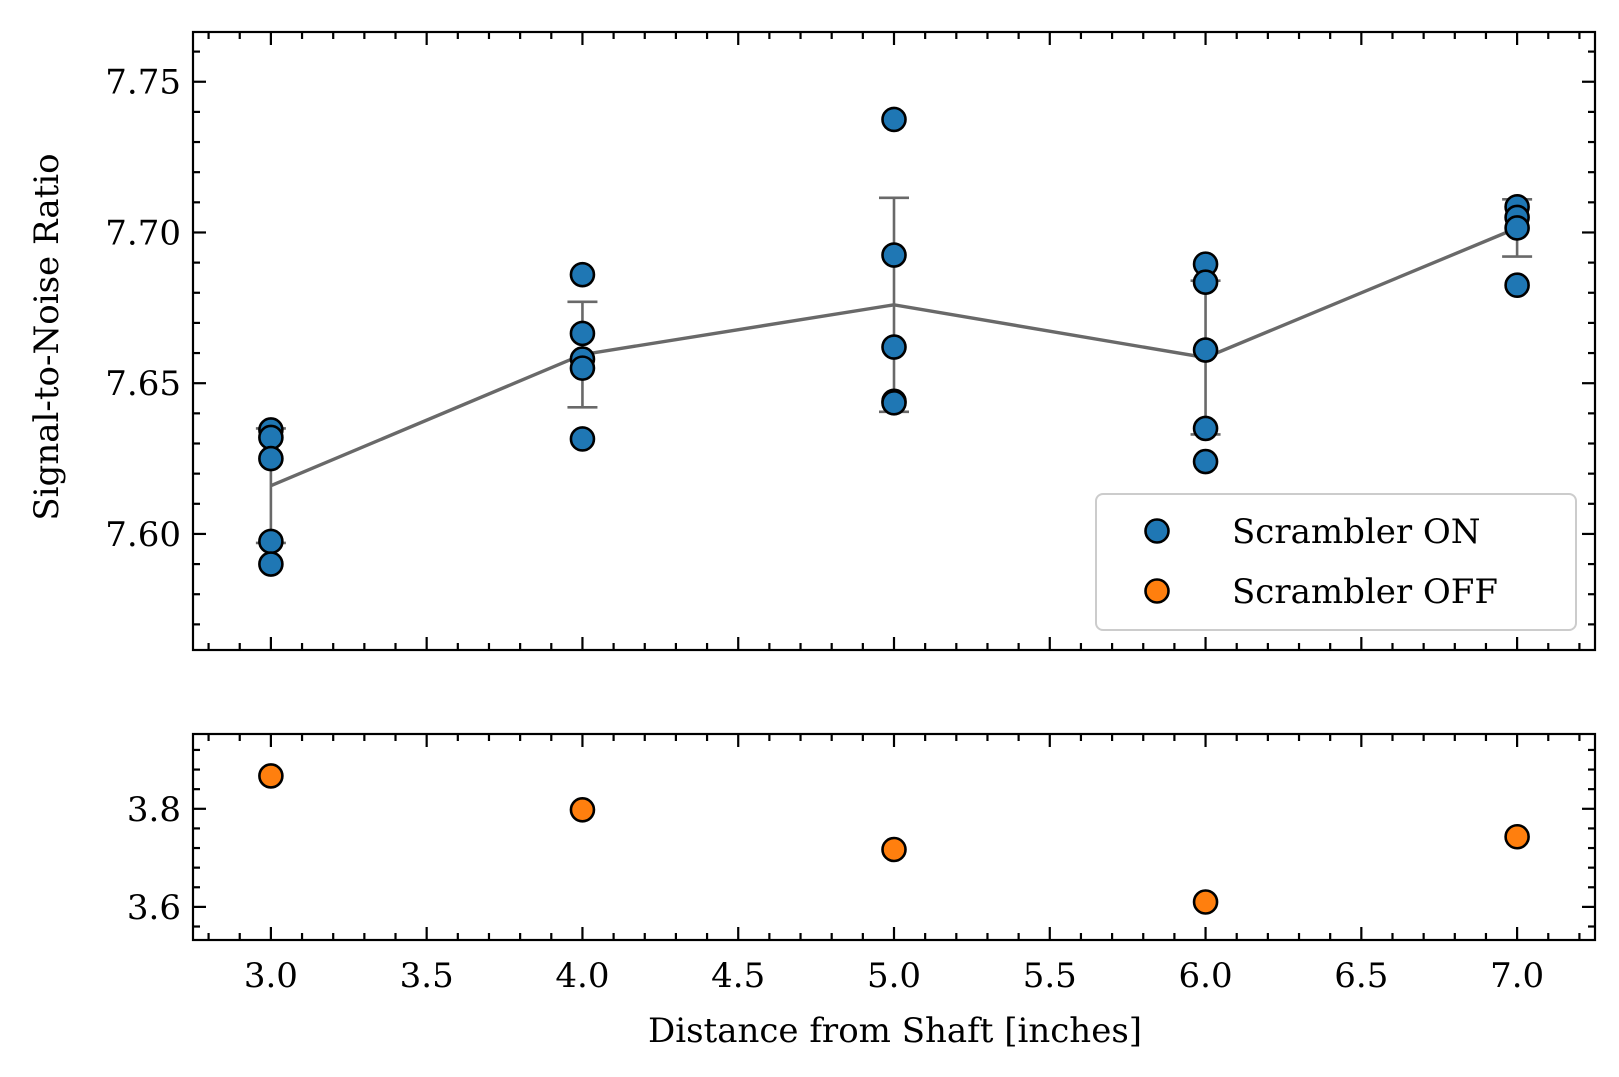  What do you see at coordinates (1517, 976) in the screenshot?
I see `x-tick-label: 7.0` at bounding box center [1517, 976].